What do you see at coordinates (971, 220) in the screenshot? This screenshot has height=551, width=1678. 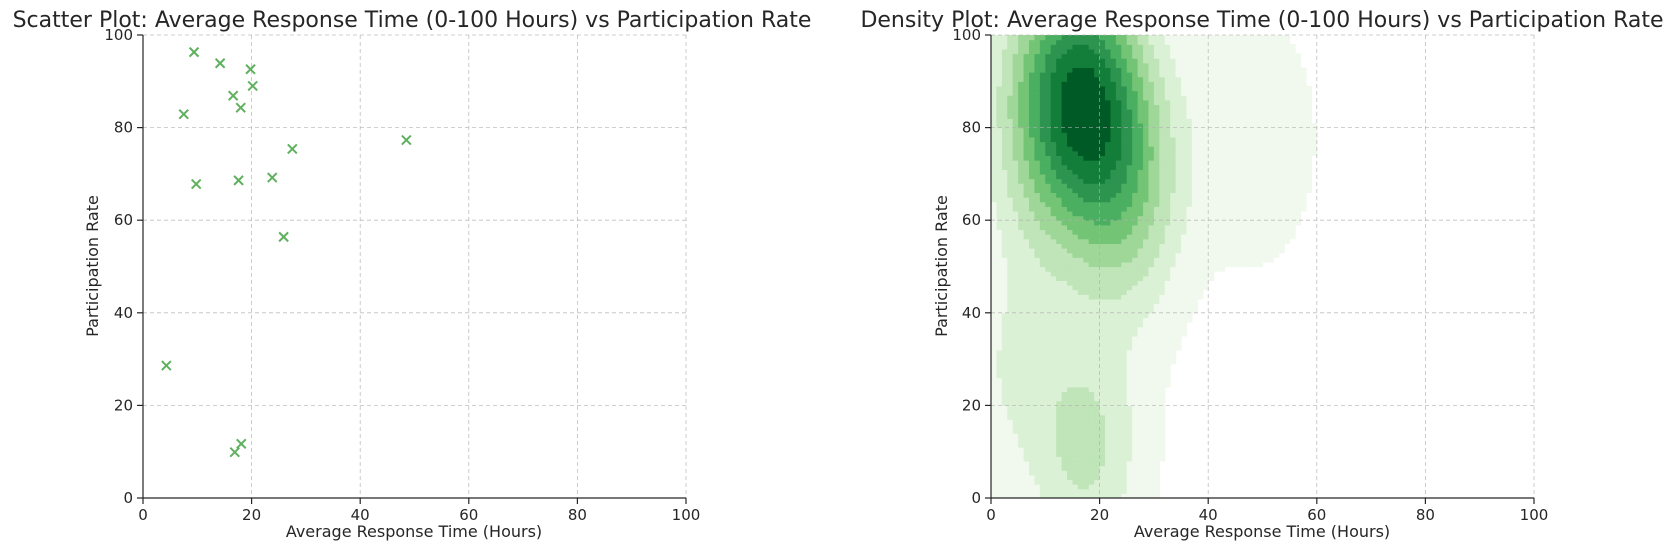 I see `density-y-tick-label: 60` at bounding box center [971, 220].